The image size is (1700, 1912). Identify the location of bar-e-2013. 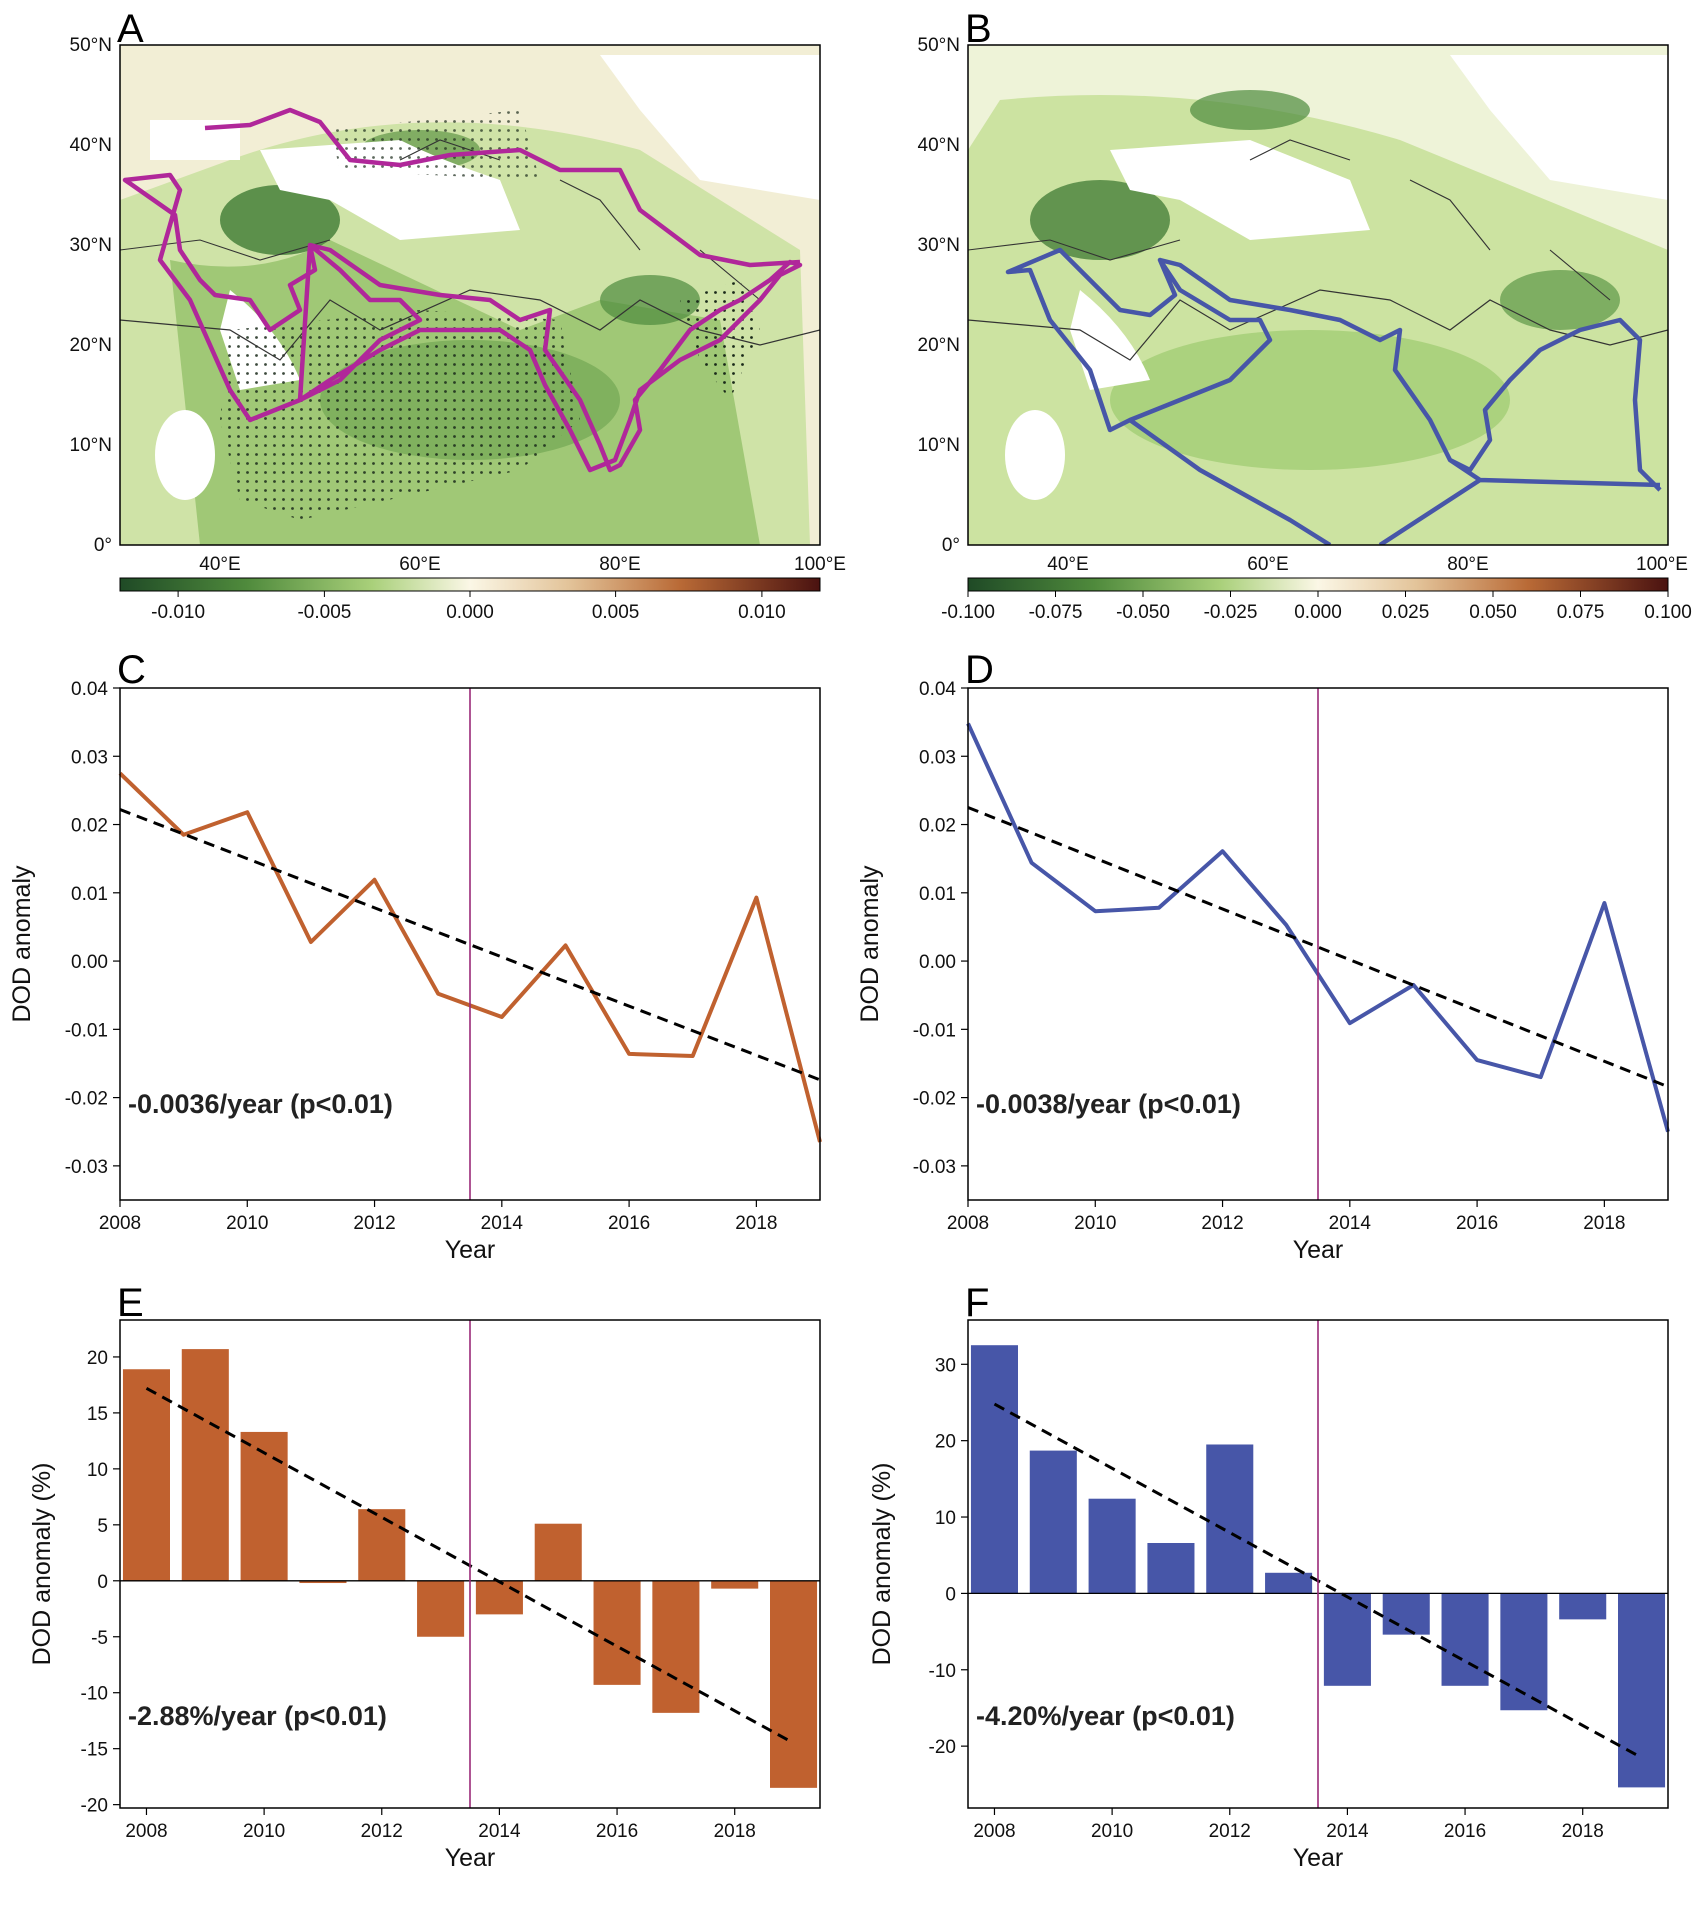
(441, 1608).